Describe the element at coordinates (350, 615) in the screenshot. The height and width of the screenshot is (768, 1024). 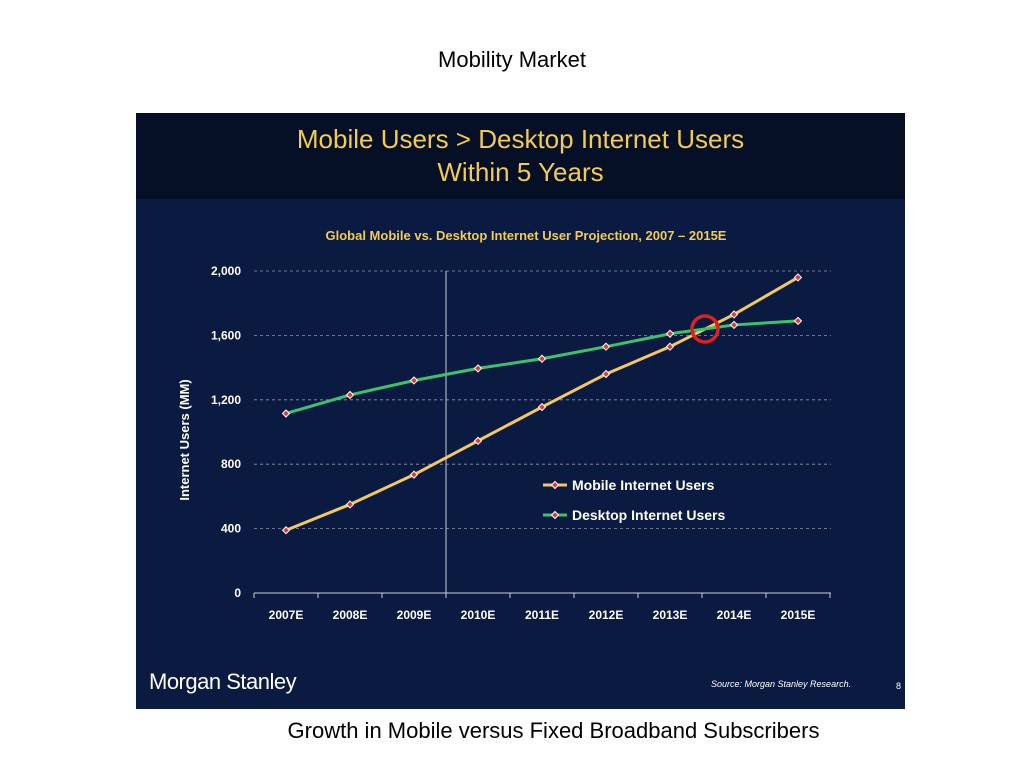
I see `x-tick-label: 2008E` at that location.